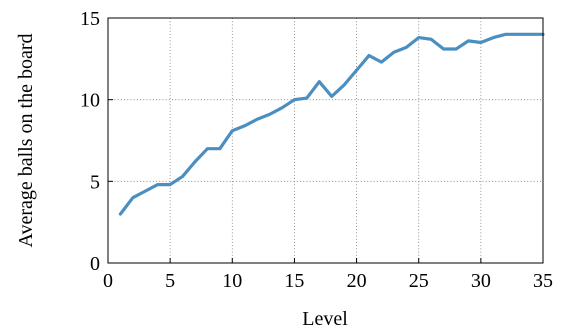 This screenshot has width=563, height=333. I want to click on y-tick-label: 10, so click(90, 101).